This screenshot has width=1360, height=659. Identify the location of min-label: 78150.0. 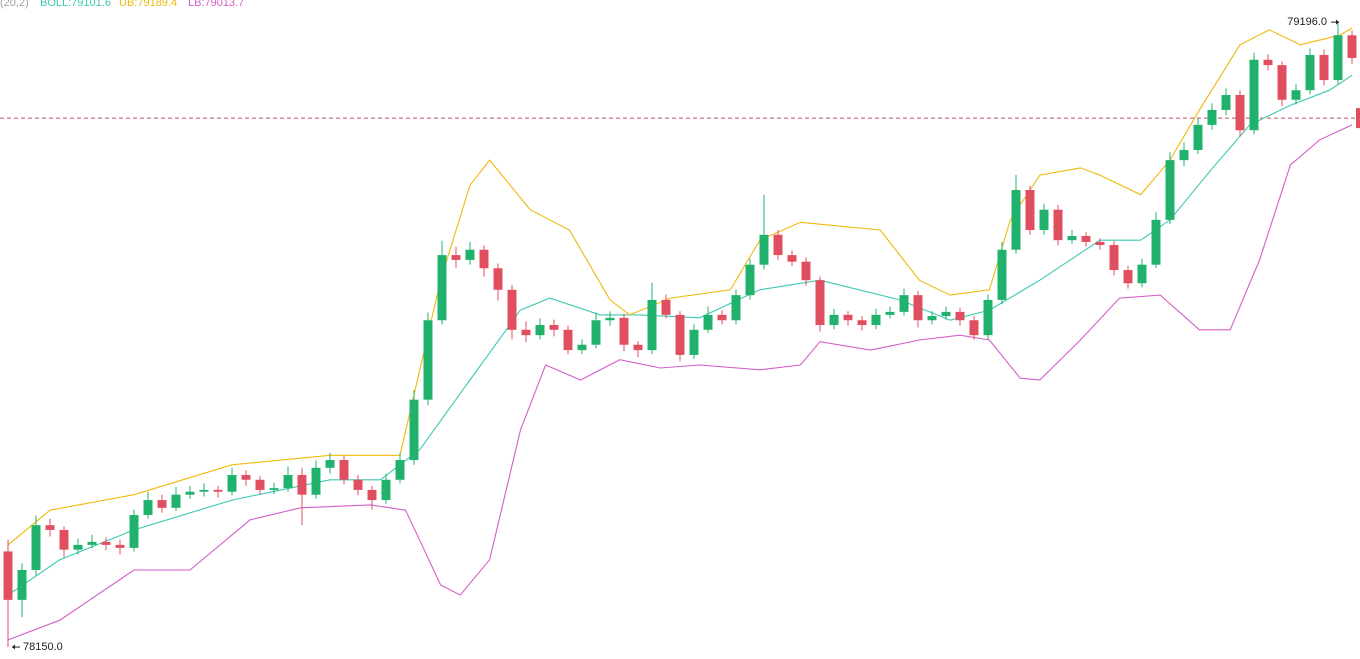
(43, 647).